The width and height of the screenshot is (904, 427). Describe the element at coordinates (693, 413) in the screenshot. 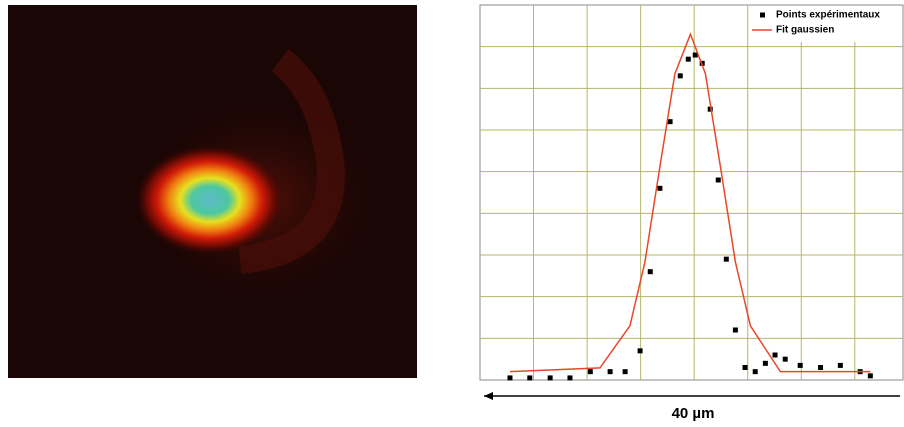

I see `scale-label: 40 µm` at that location.